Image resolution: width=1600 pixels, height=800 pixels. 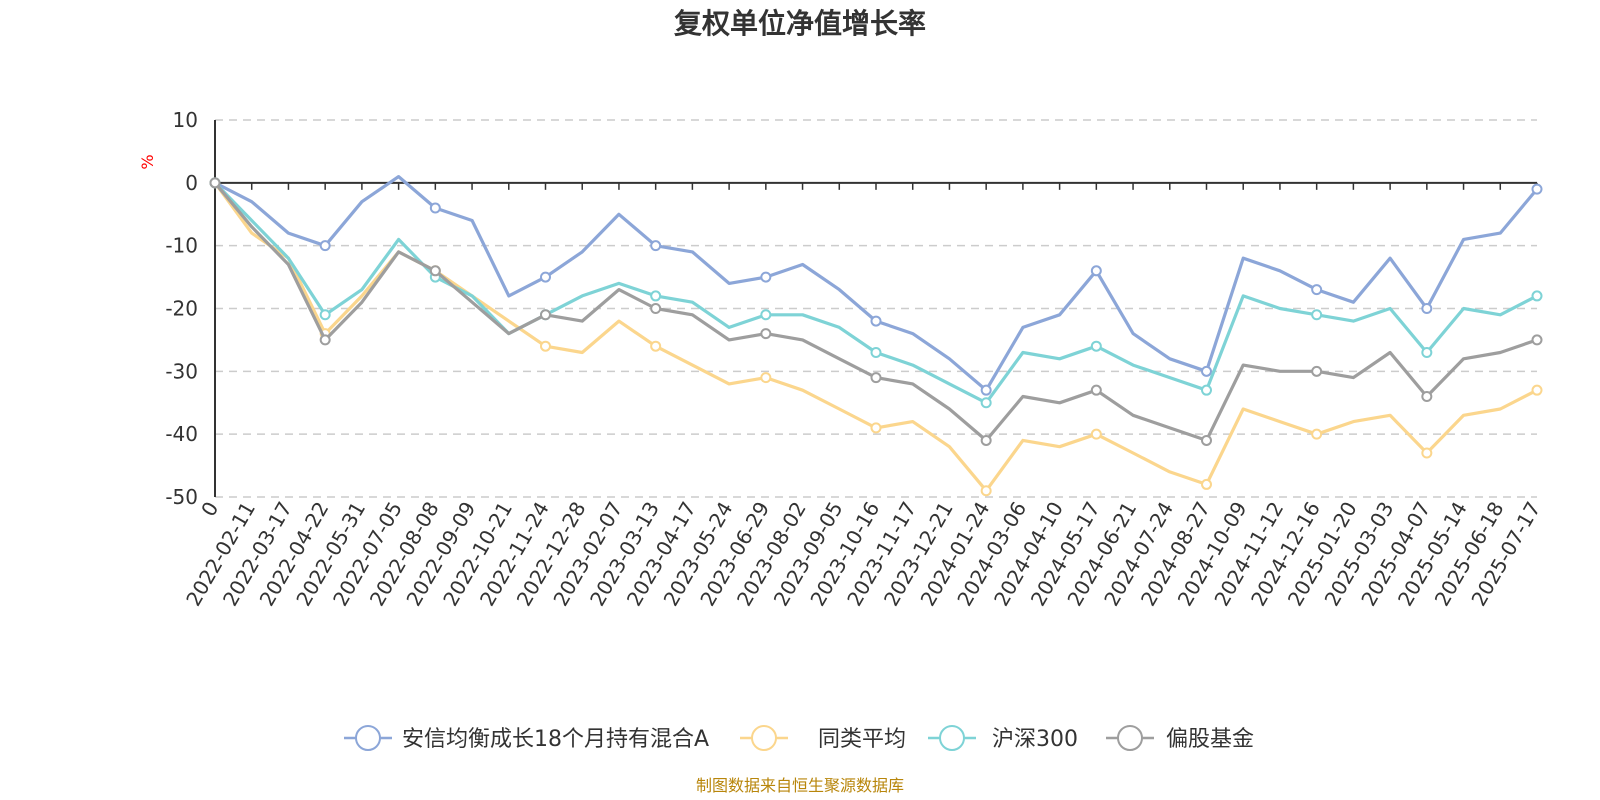 What do you see at coordinates (181, 371) in the screenshot?
I see `y-tick-label: -30` at bounding box center [181, 371].